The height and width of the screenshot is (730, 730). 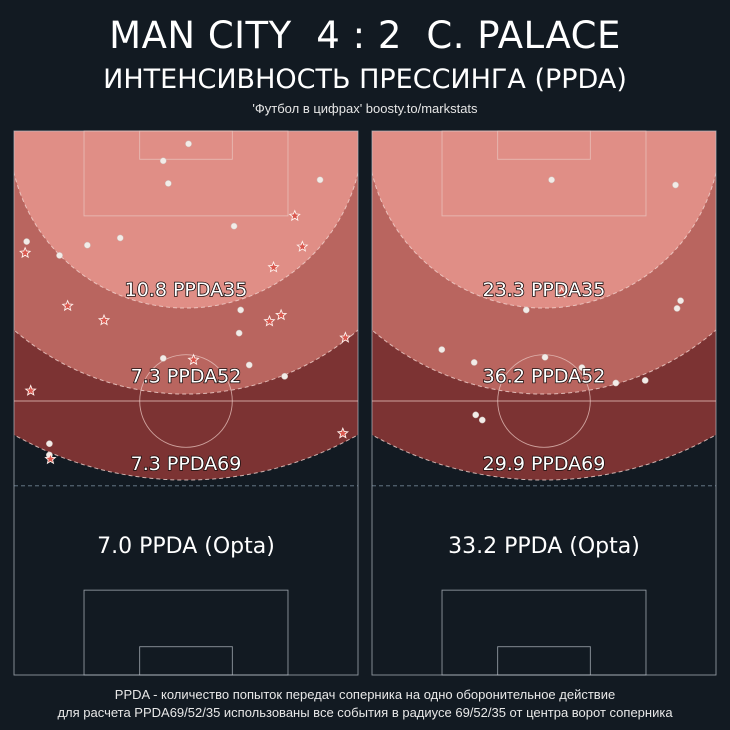 What do you see at coordinates (200, 35) in the screenshot?
I see `home-team-name: MAN CITY` at bounding box center [200, 35].